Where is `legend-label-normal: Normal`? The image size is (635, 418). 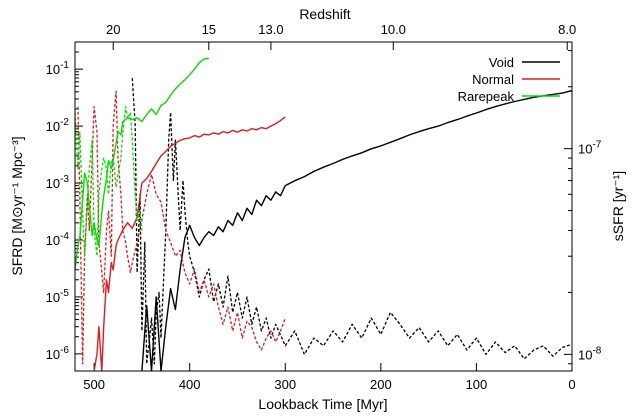
legend-label-normal: Normal is located at coordinates (493, 79).